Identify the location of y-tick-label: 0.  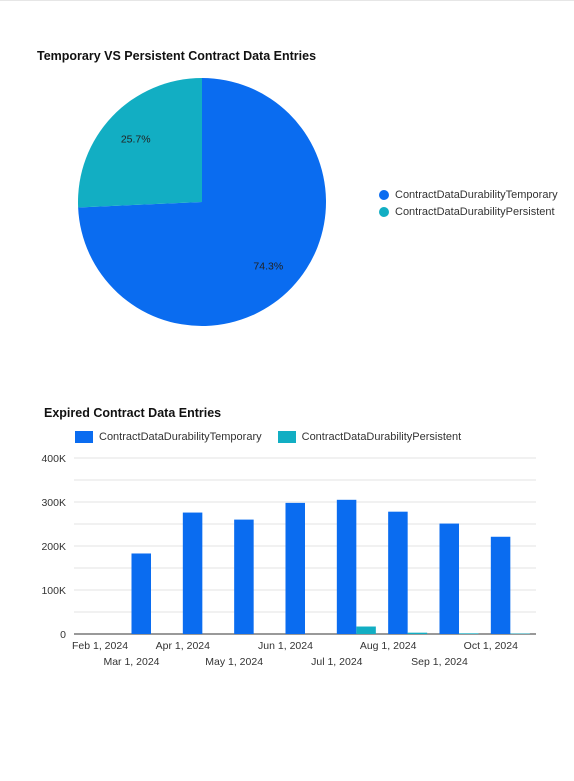
(63, 635).